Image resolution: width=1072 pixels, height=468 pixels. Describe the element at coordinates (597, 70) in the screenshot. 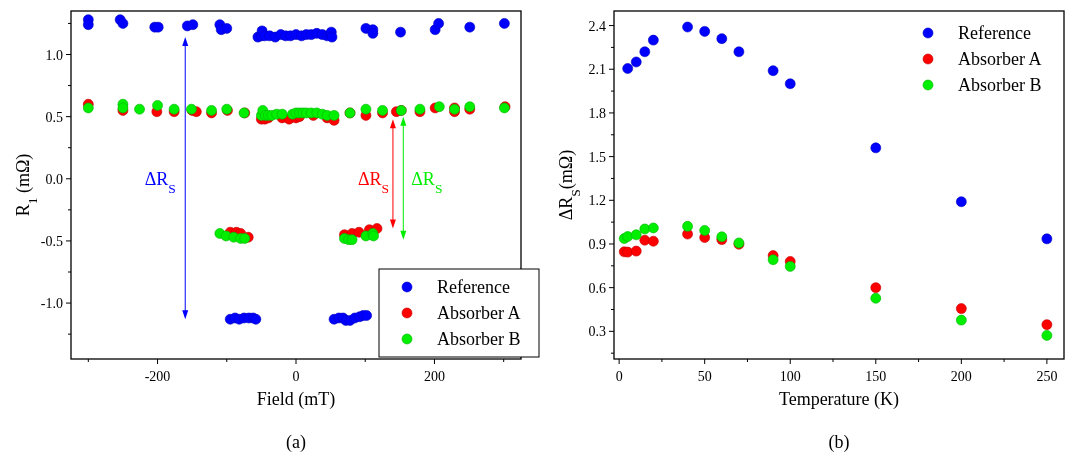

I see `y-tick-label: 2.1` at that location.